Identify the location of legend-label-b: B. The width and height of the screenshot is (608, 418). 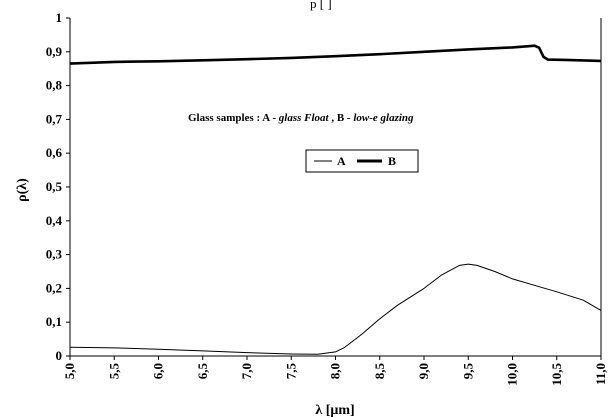
(392, 161).